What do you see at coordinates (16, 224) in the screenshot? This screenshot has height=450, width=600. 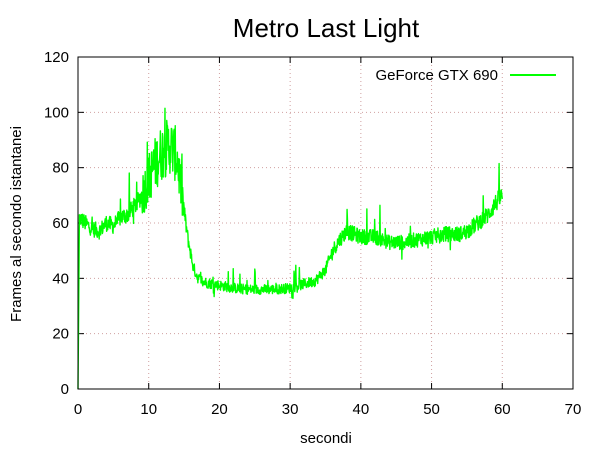 I see `y-axis-label: Frames al secondo istantanei` at bounding box center [16, 224].